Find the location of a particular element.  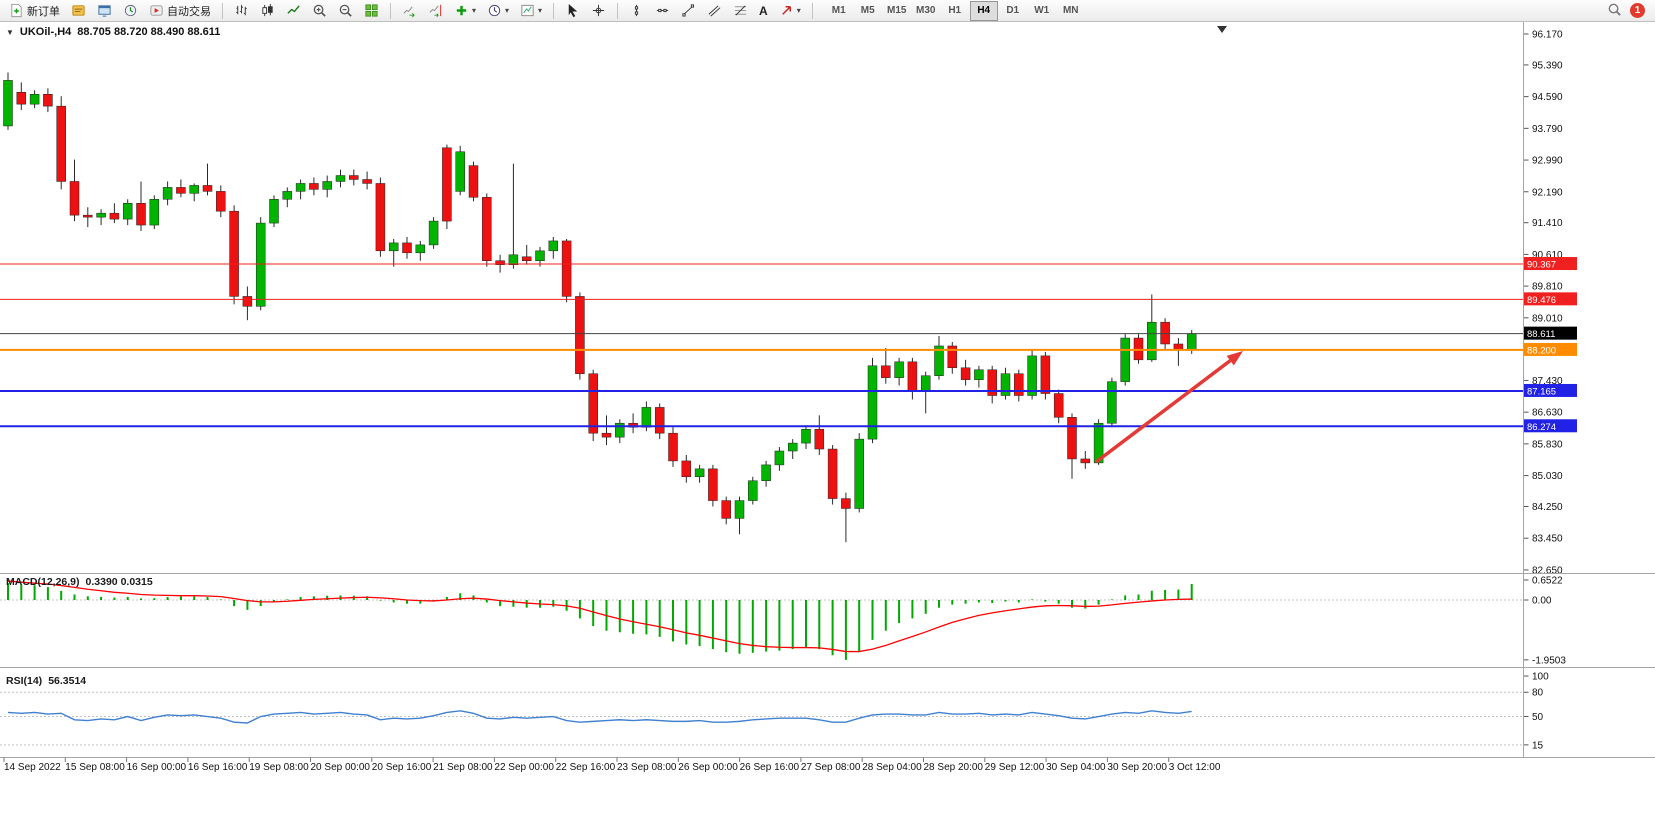

rsi-value: 56.3514 is located at coordinates (67, 681).